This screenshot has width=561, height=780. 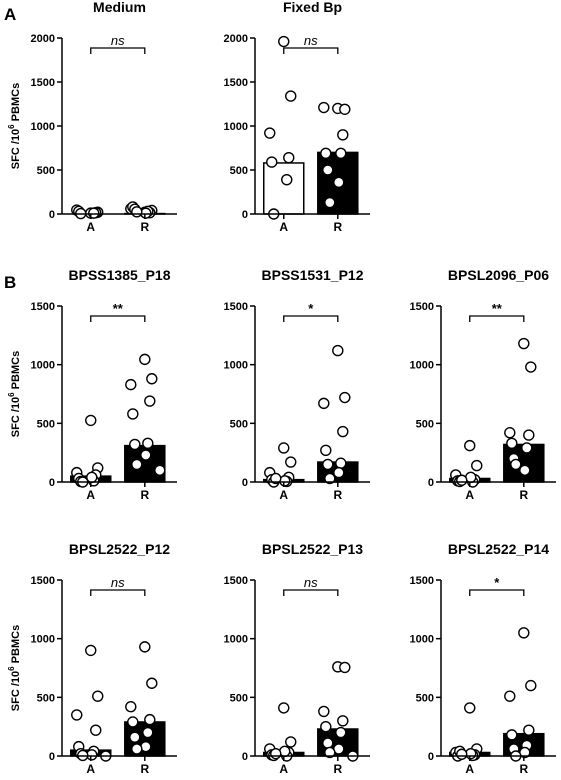 I want to click on chart-title: BPSS1385_P18, so click(x=120, y=275).